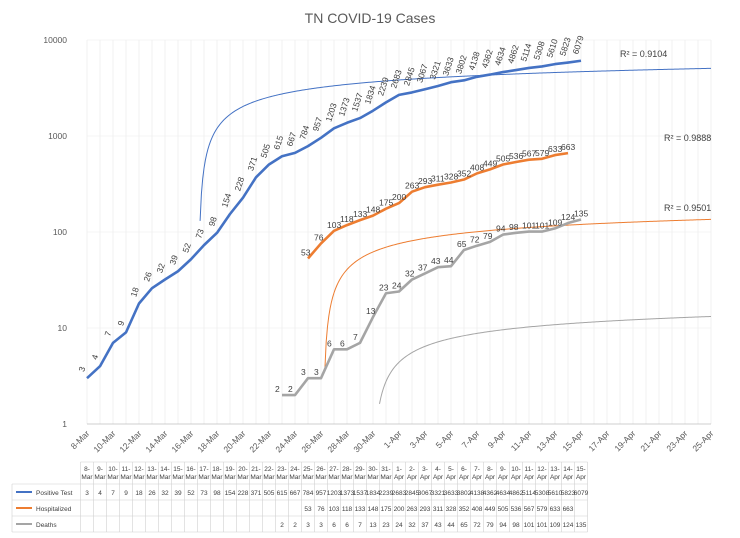 The width and height of the screenshot is (740, 538). I want to click on table-header-cell: 22-, so click(268, 469).